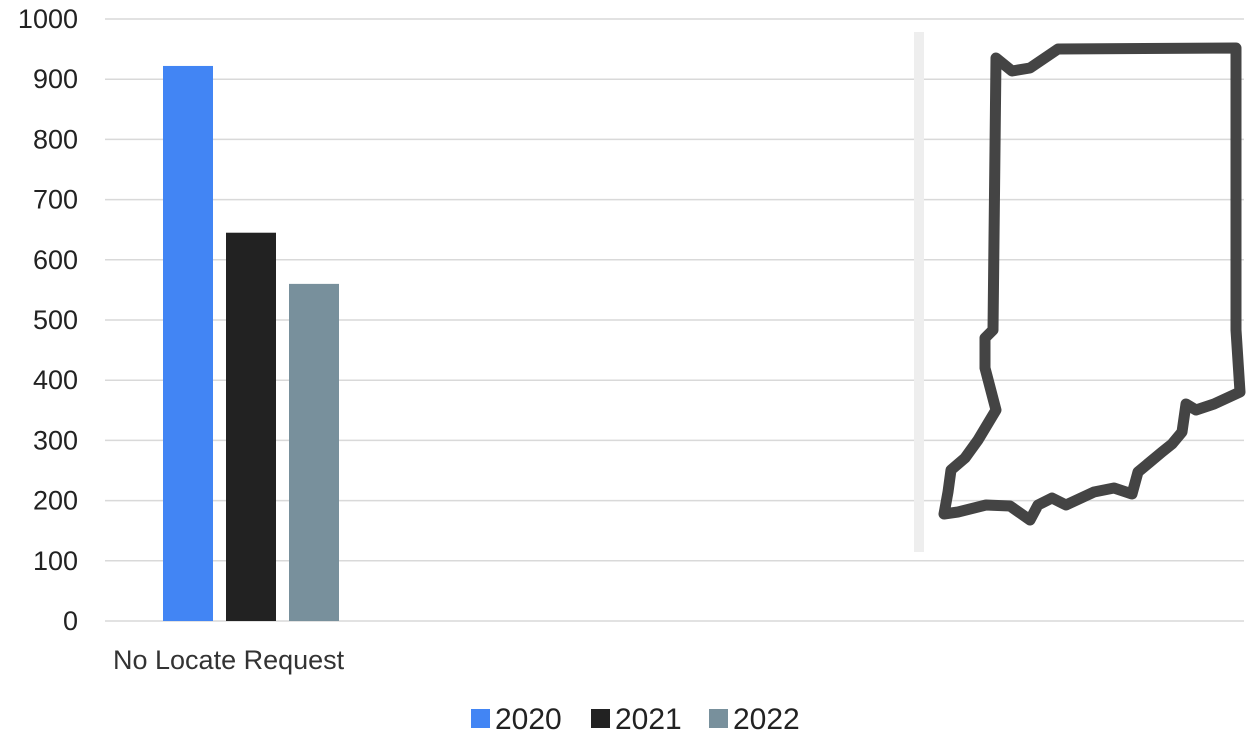  I want to click on bars, so click(251, 343).